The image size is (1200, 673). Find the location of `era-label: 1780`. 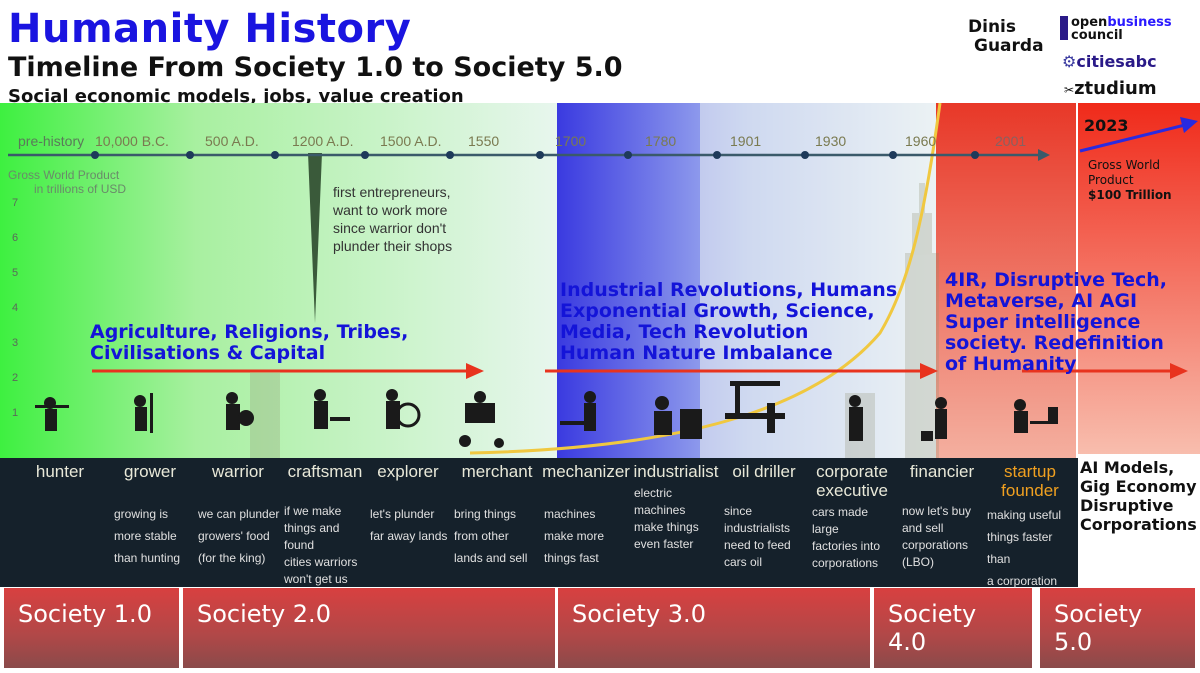

era-label: 1780 is located at coordinates (661, 141).